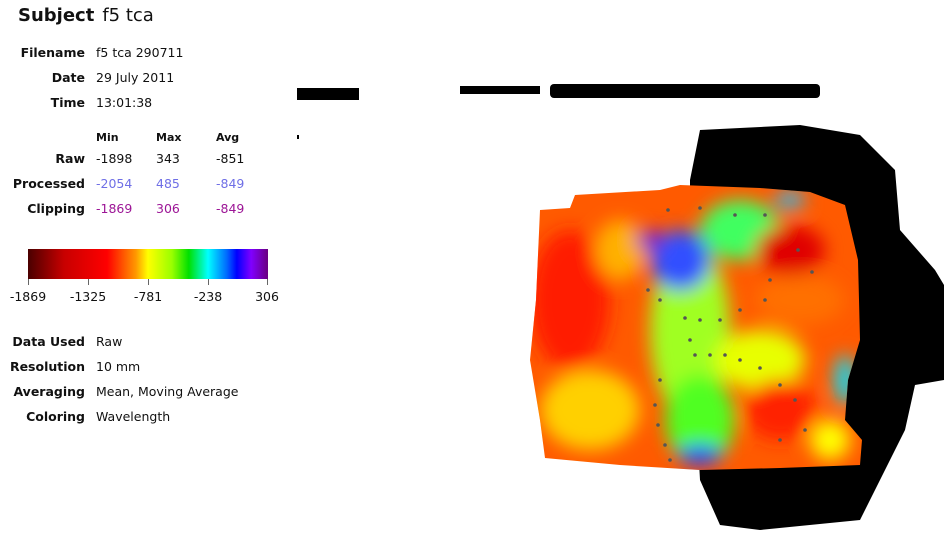 This screenshot has width=944, height=544. I want to click on clipping-avg: -849, so click(230, 208).